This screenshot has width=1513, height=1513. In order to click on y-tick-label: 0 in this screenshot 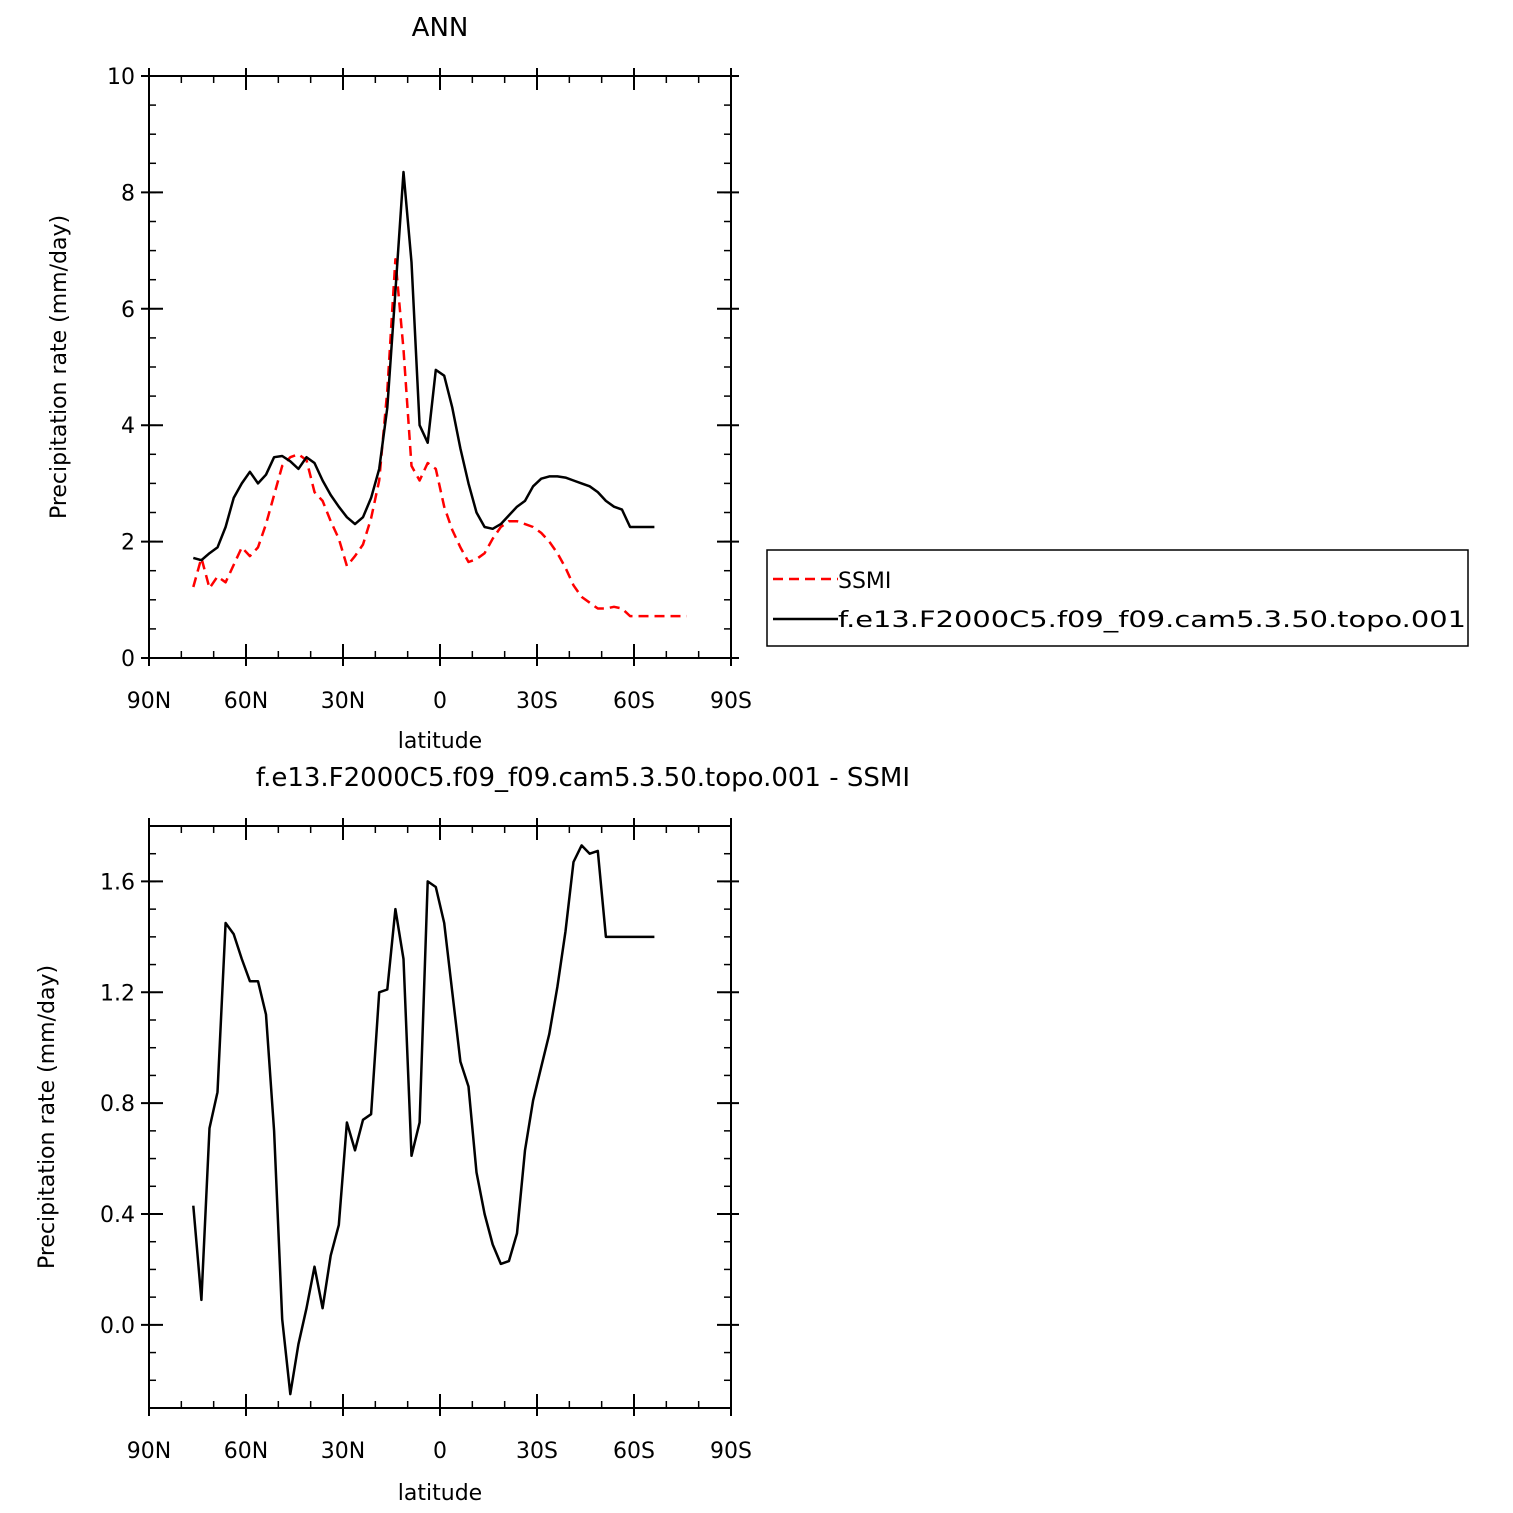, I will do `click(128, 659)`.